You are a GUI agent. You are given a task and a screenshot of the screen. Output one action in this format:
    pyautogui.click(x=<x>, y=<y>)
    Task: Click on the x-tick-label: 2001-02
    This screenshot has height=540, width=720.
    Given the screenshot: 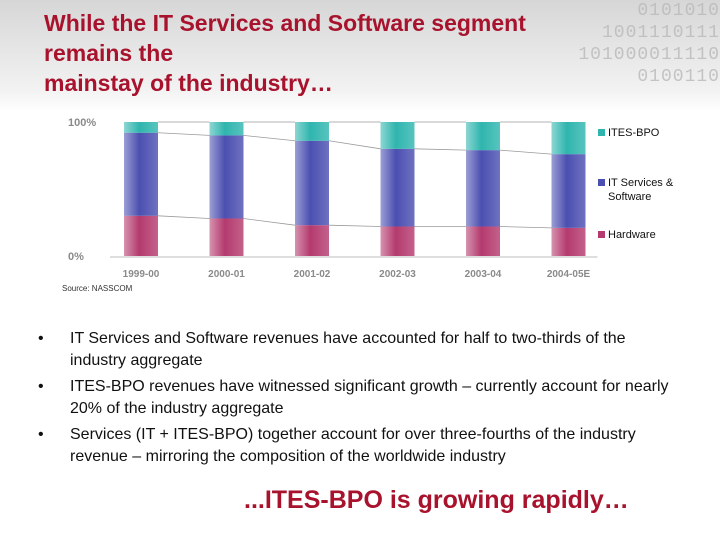 What is the action you would take?
    pyautogui.click(x=312, y=274)
    